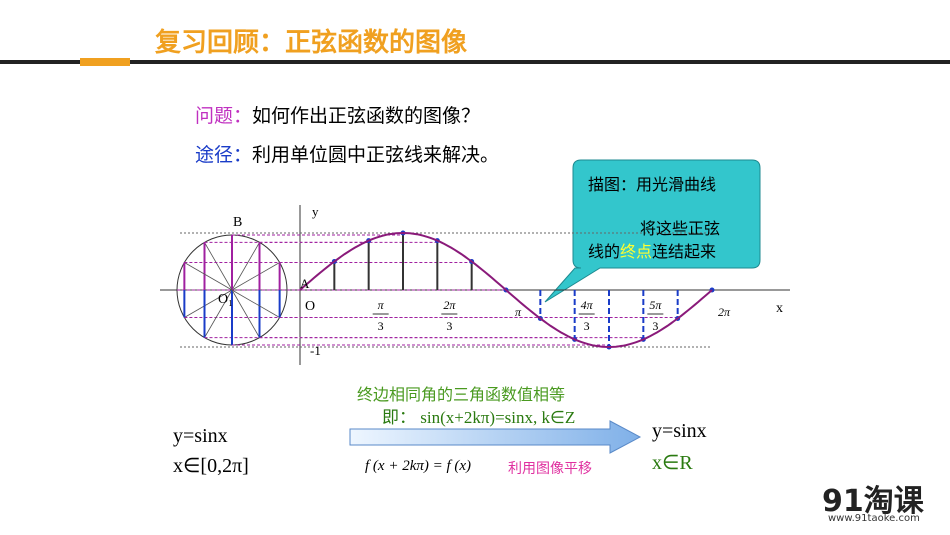 This screenshot has width=950, height=535. I want to click on axis-label: x, so click(779, 308).